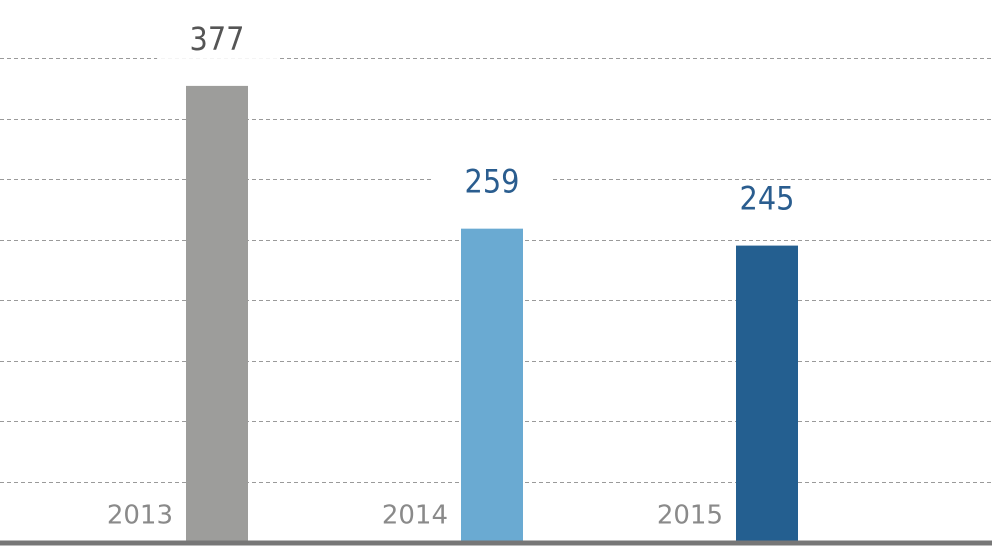  I want to click on x-tick-label: 2013, so click(140, 516).